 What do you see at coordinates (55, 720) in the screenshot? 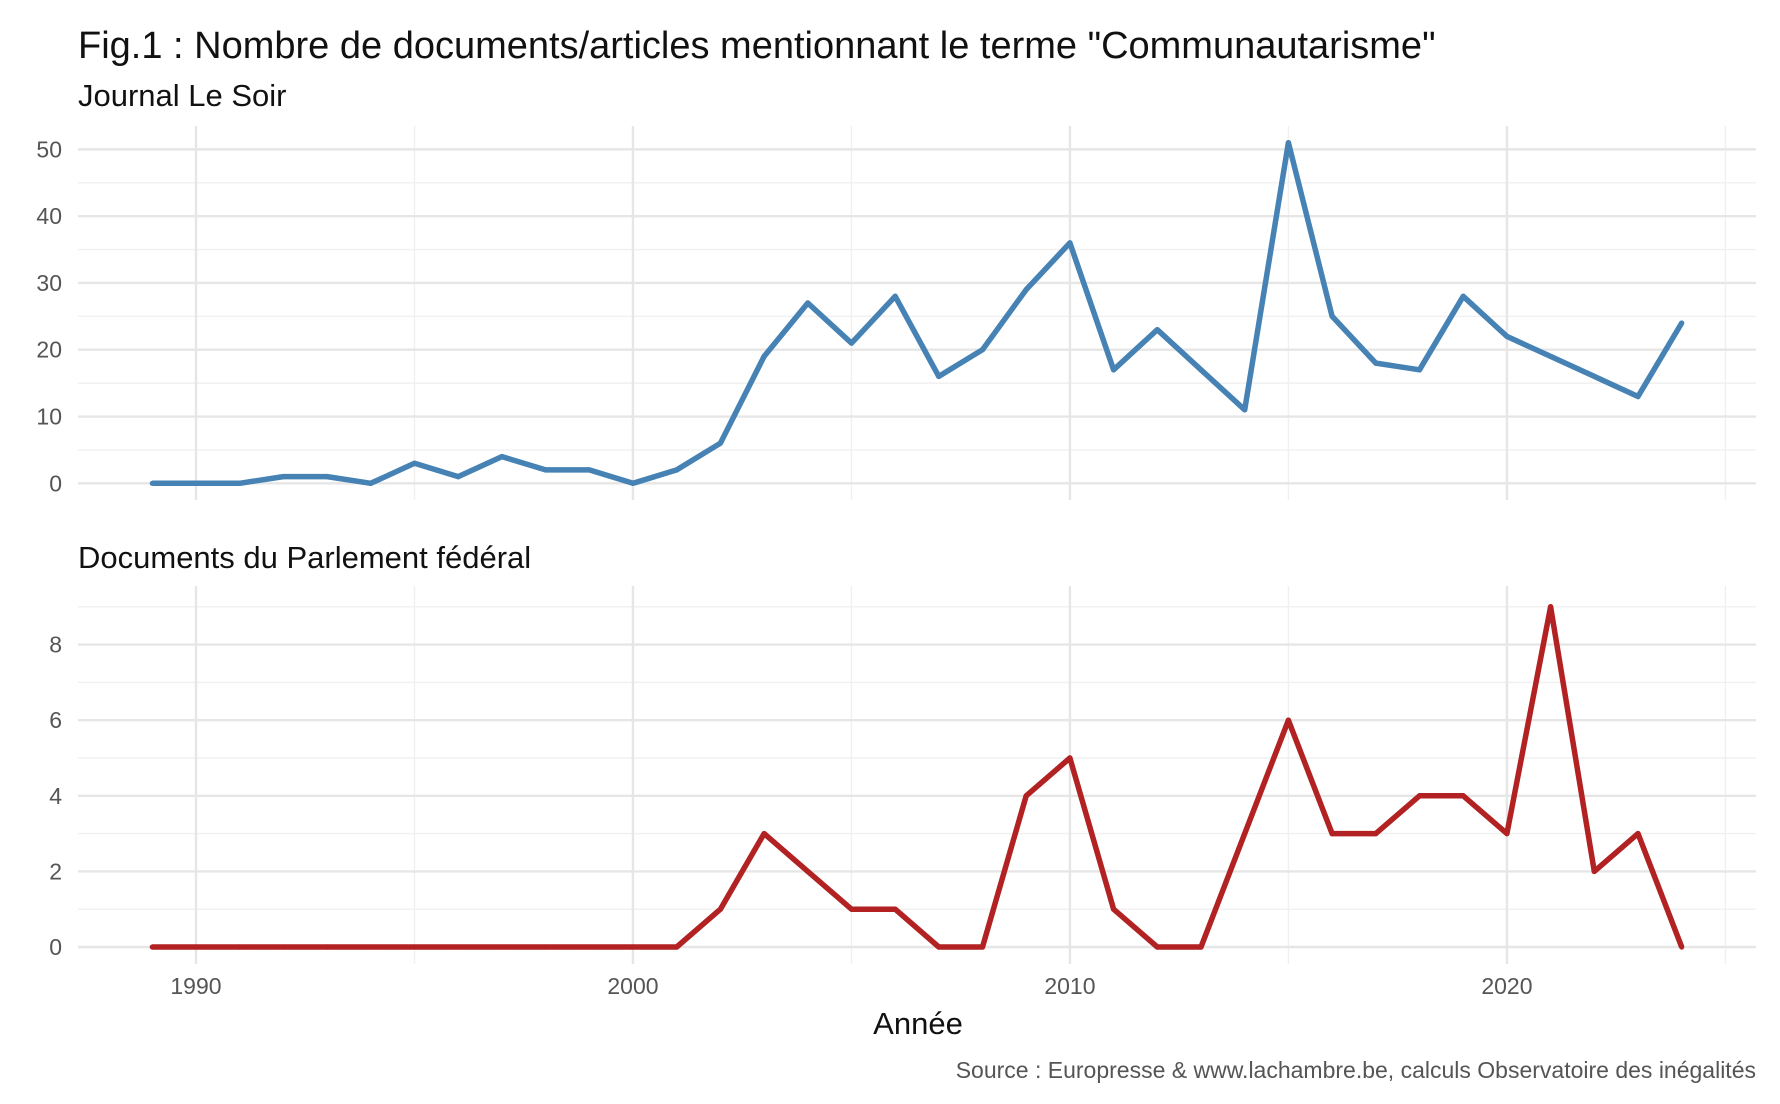
I see `y-tick-label: 6` at bounding box center [55, 720].